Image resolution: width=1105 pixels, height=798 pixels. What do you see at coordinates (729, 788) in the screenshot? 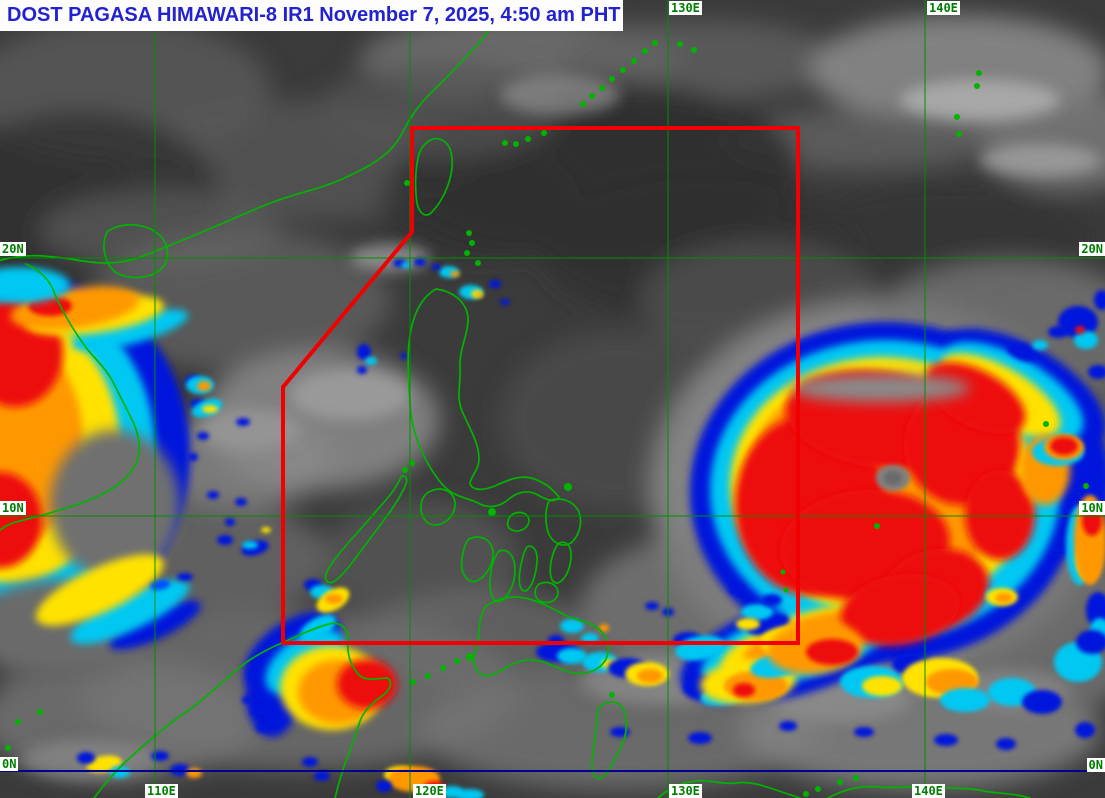
I see `sulawesi-coastline` at bounding box center [729, 788].